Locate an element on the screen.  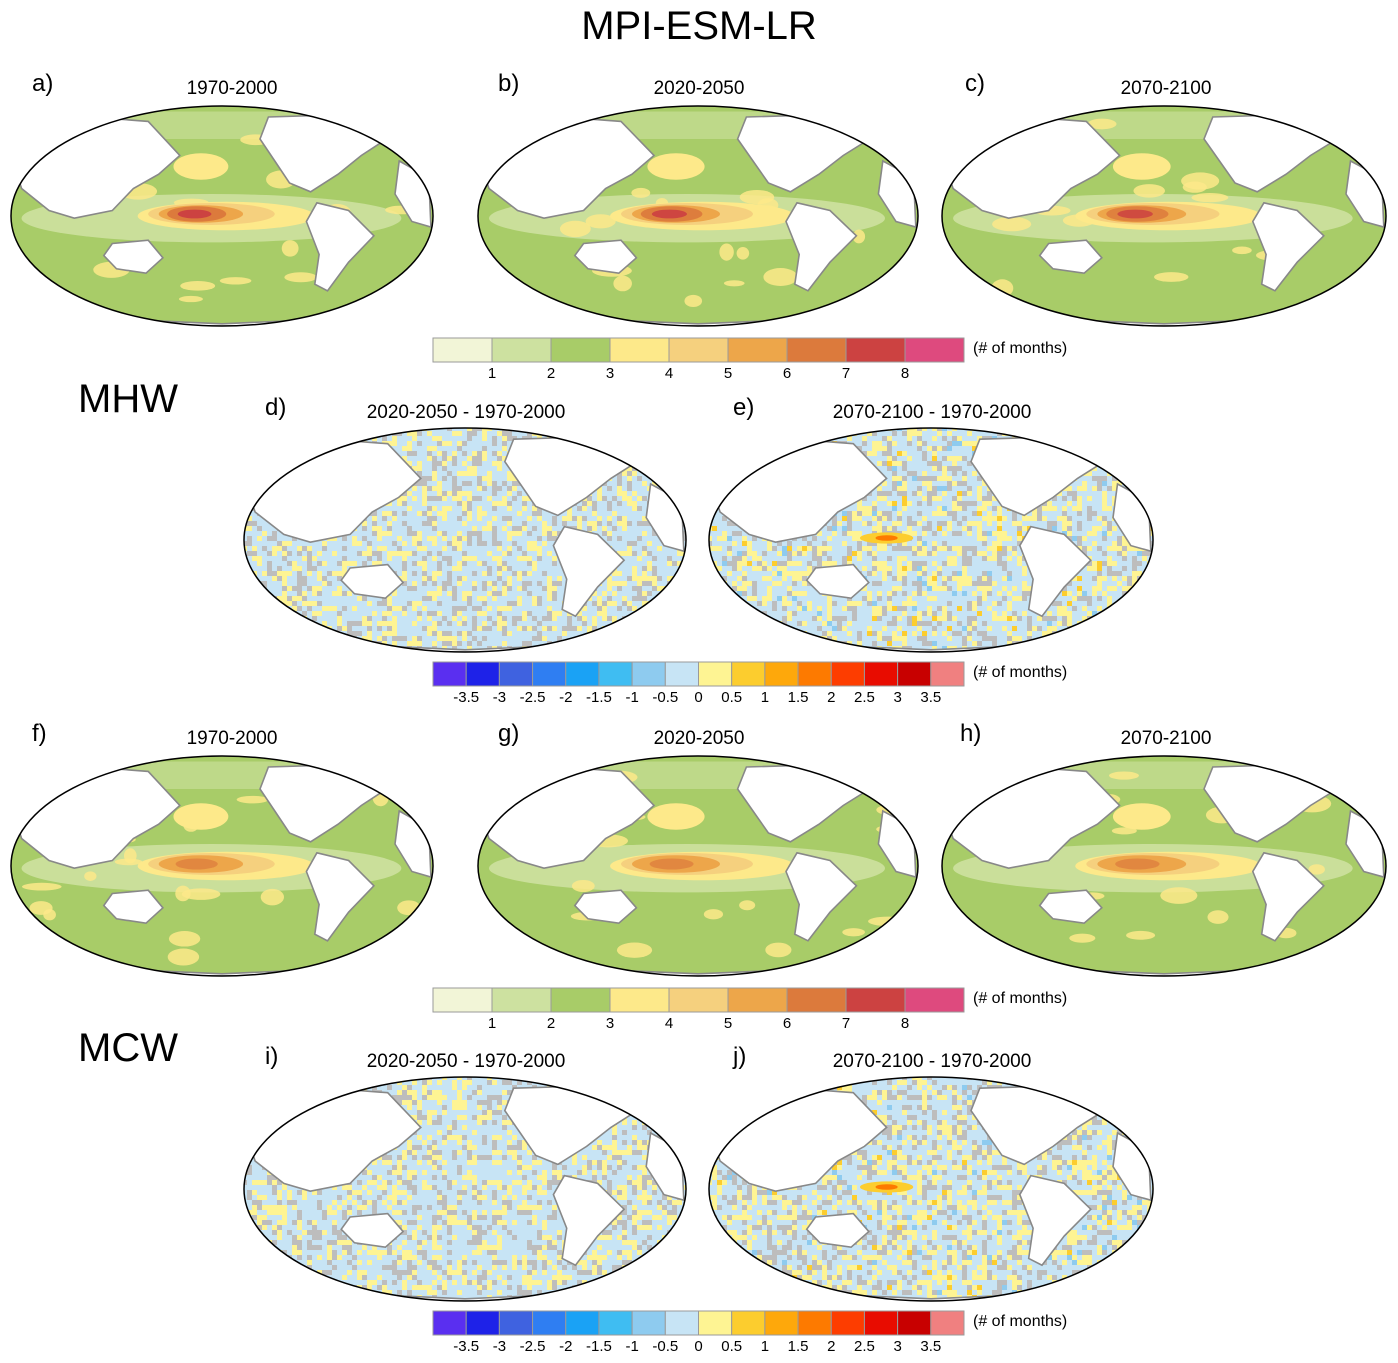
colorbar-tick-label: -3 is located at coordinates (499, 1346).